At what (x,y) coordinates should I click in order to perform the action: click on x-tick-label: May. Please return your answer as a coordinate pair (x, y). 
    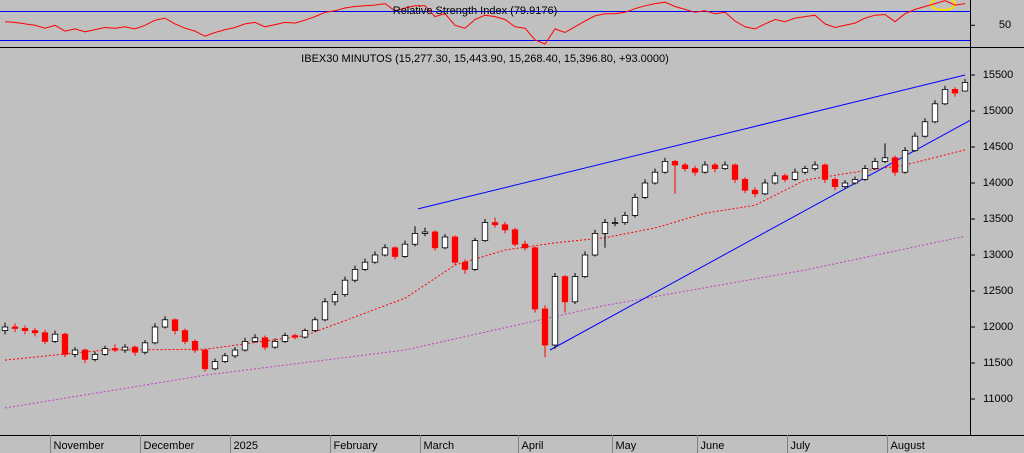
    Looking at the image, I should click on (626, 446).